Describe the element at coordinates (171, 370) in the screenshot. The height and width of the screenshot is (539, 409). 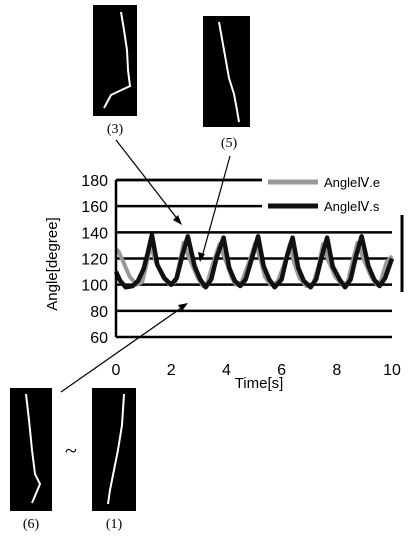
I see `x-tick-label-2: 2` at that location.